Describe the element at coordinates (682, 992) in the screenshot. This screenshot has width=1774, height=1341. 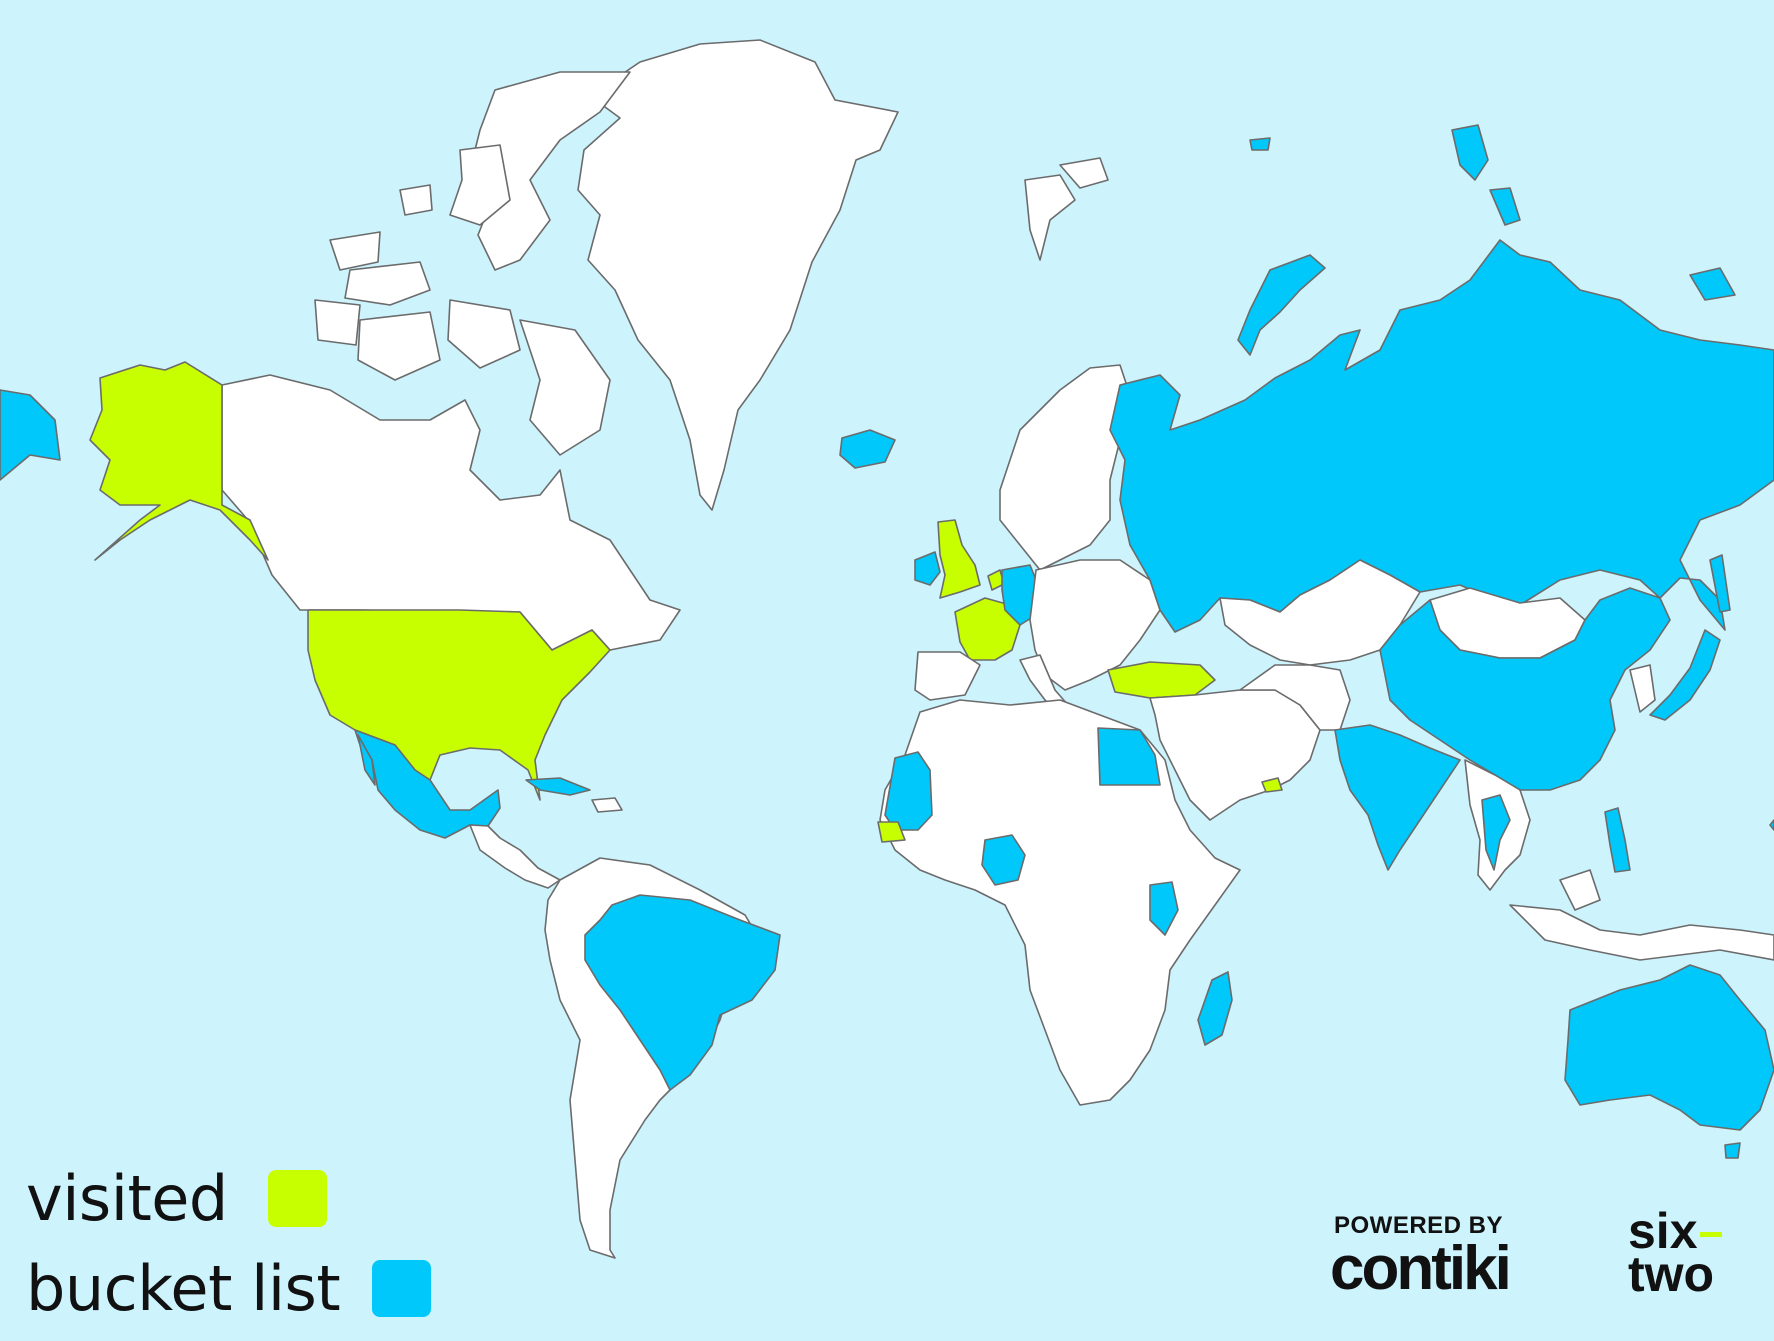
I see `country-brazil` at that location.